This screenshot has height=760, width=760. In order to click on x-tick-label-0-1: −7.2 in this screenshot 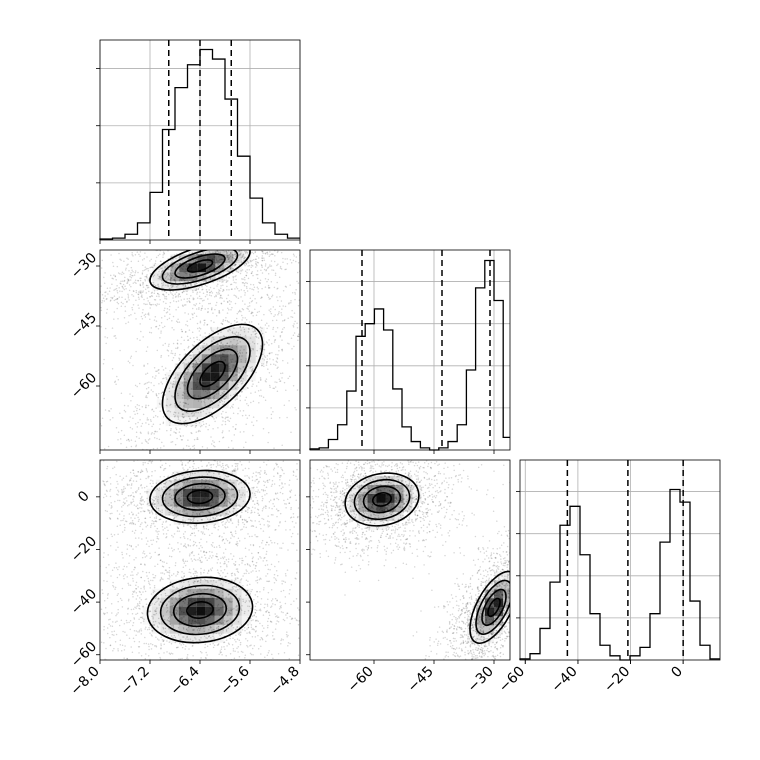, I will do `click(134, 681)`.